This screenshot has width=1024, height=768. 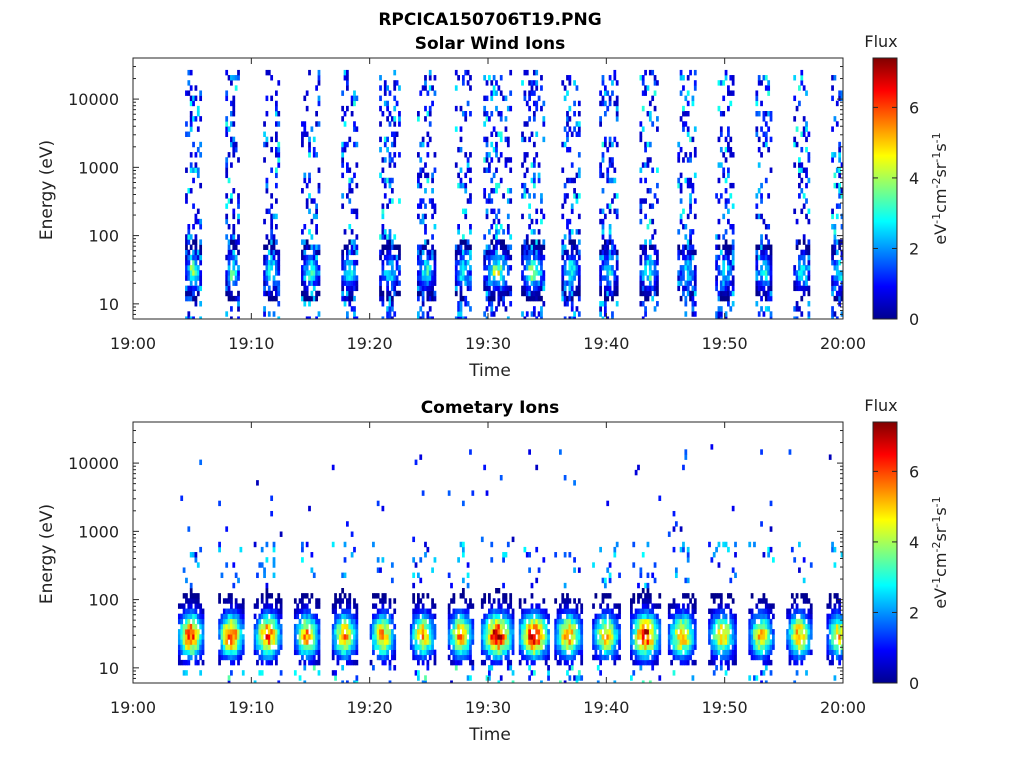 What do you see at coordinates (463, 194) in the screenshot?
I see `sweep` at bounding box center [463, 194].